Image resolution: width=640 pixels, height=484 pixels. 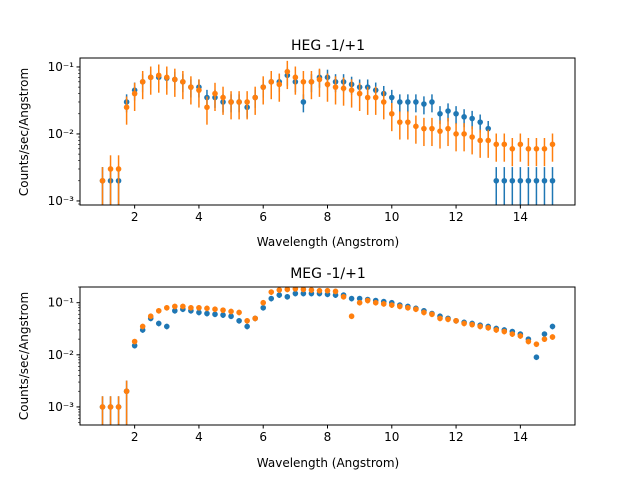 What do you see at coordinates (328, 242) in the screenshot?
I see `heg-xlabel: Wavelength (Angstrom)` at bounding box center [328, 242].